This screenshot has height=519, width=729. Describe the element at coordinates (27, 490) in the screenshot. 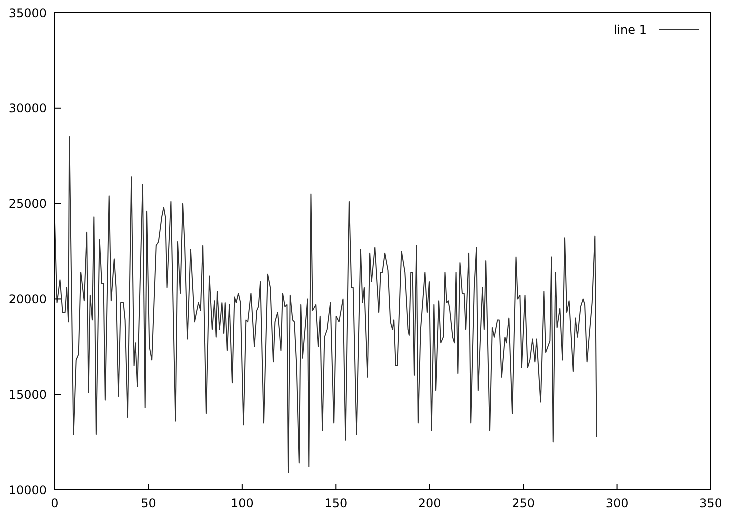

I see `y-tick-label: 10000` at that location.